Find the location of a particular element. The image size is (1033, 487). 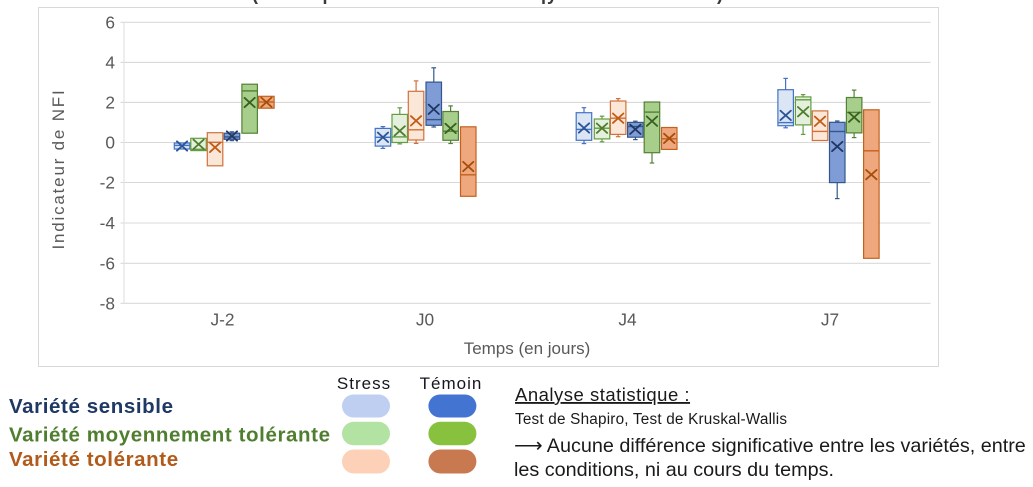

svg-text: -6 is located at coordinates (107, 263).